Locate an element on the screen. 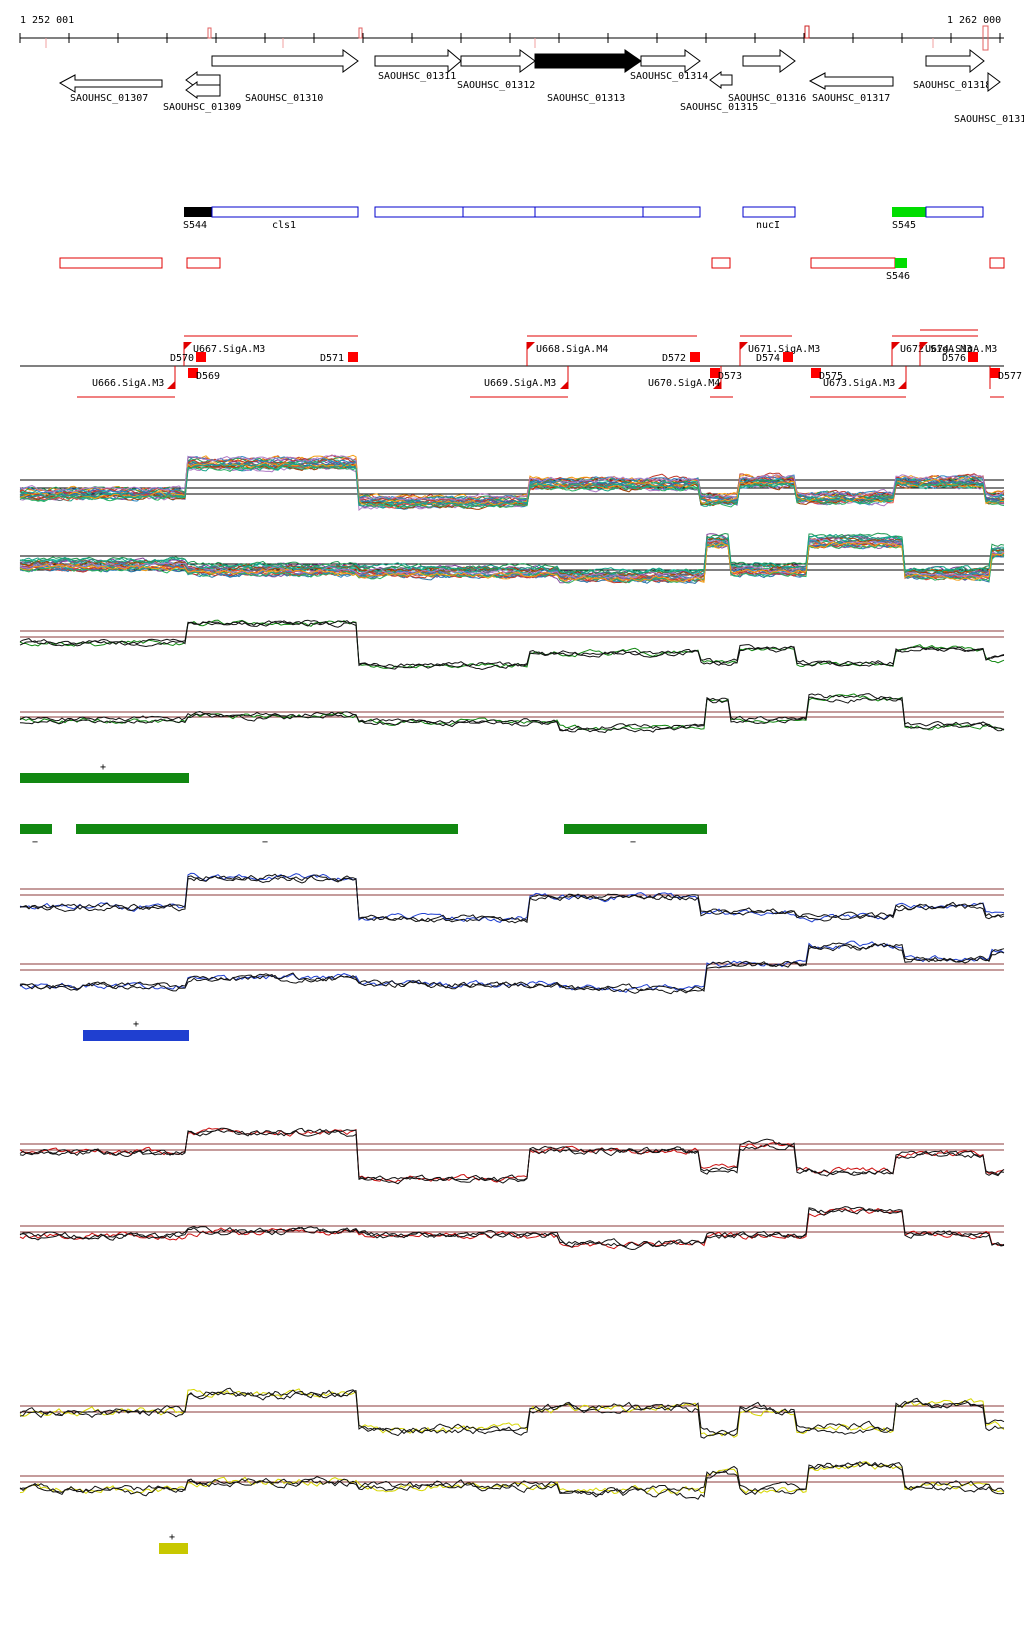 Image resolution: width=1024 pixels, height=1640 pixels. gene-label: SAOUHSC_0131 is located at coordinates (989, 119).